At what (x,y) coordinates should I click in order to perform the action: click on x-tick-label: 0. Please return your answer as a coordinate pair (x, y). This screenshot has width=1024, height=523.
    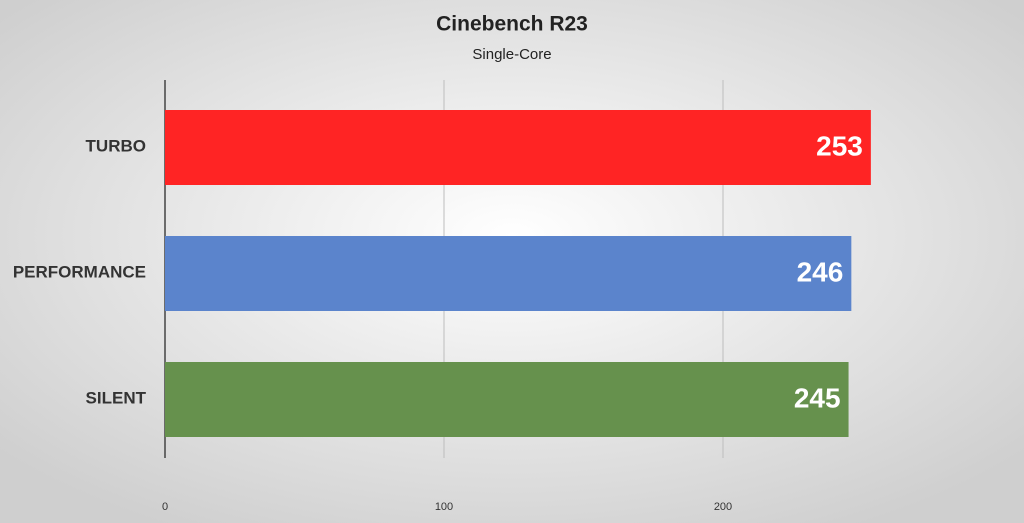
    Looking at the image, I should click on (165, 507).